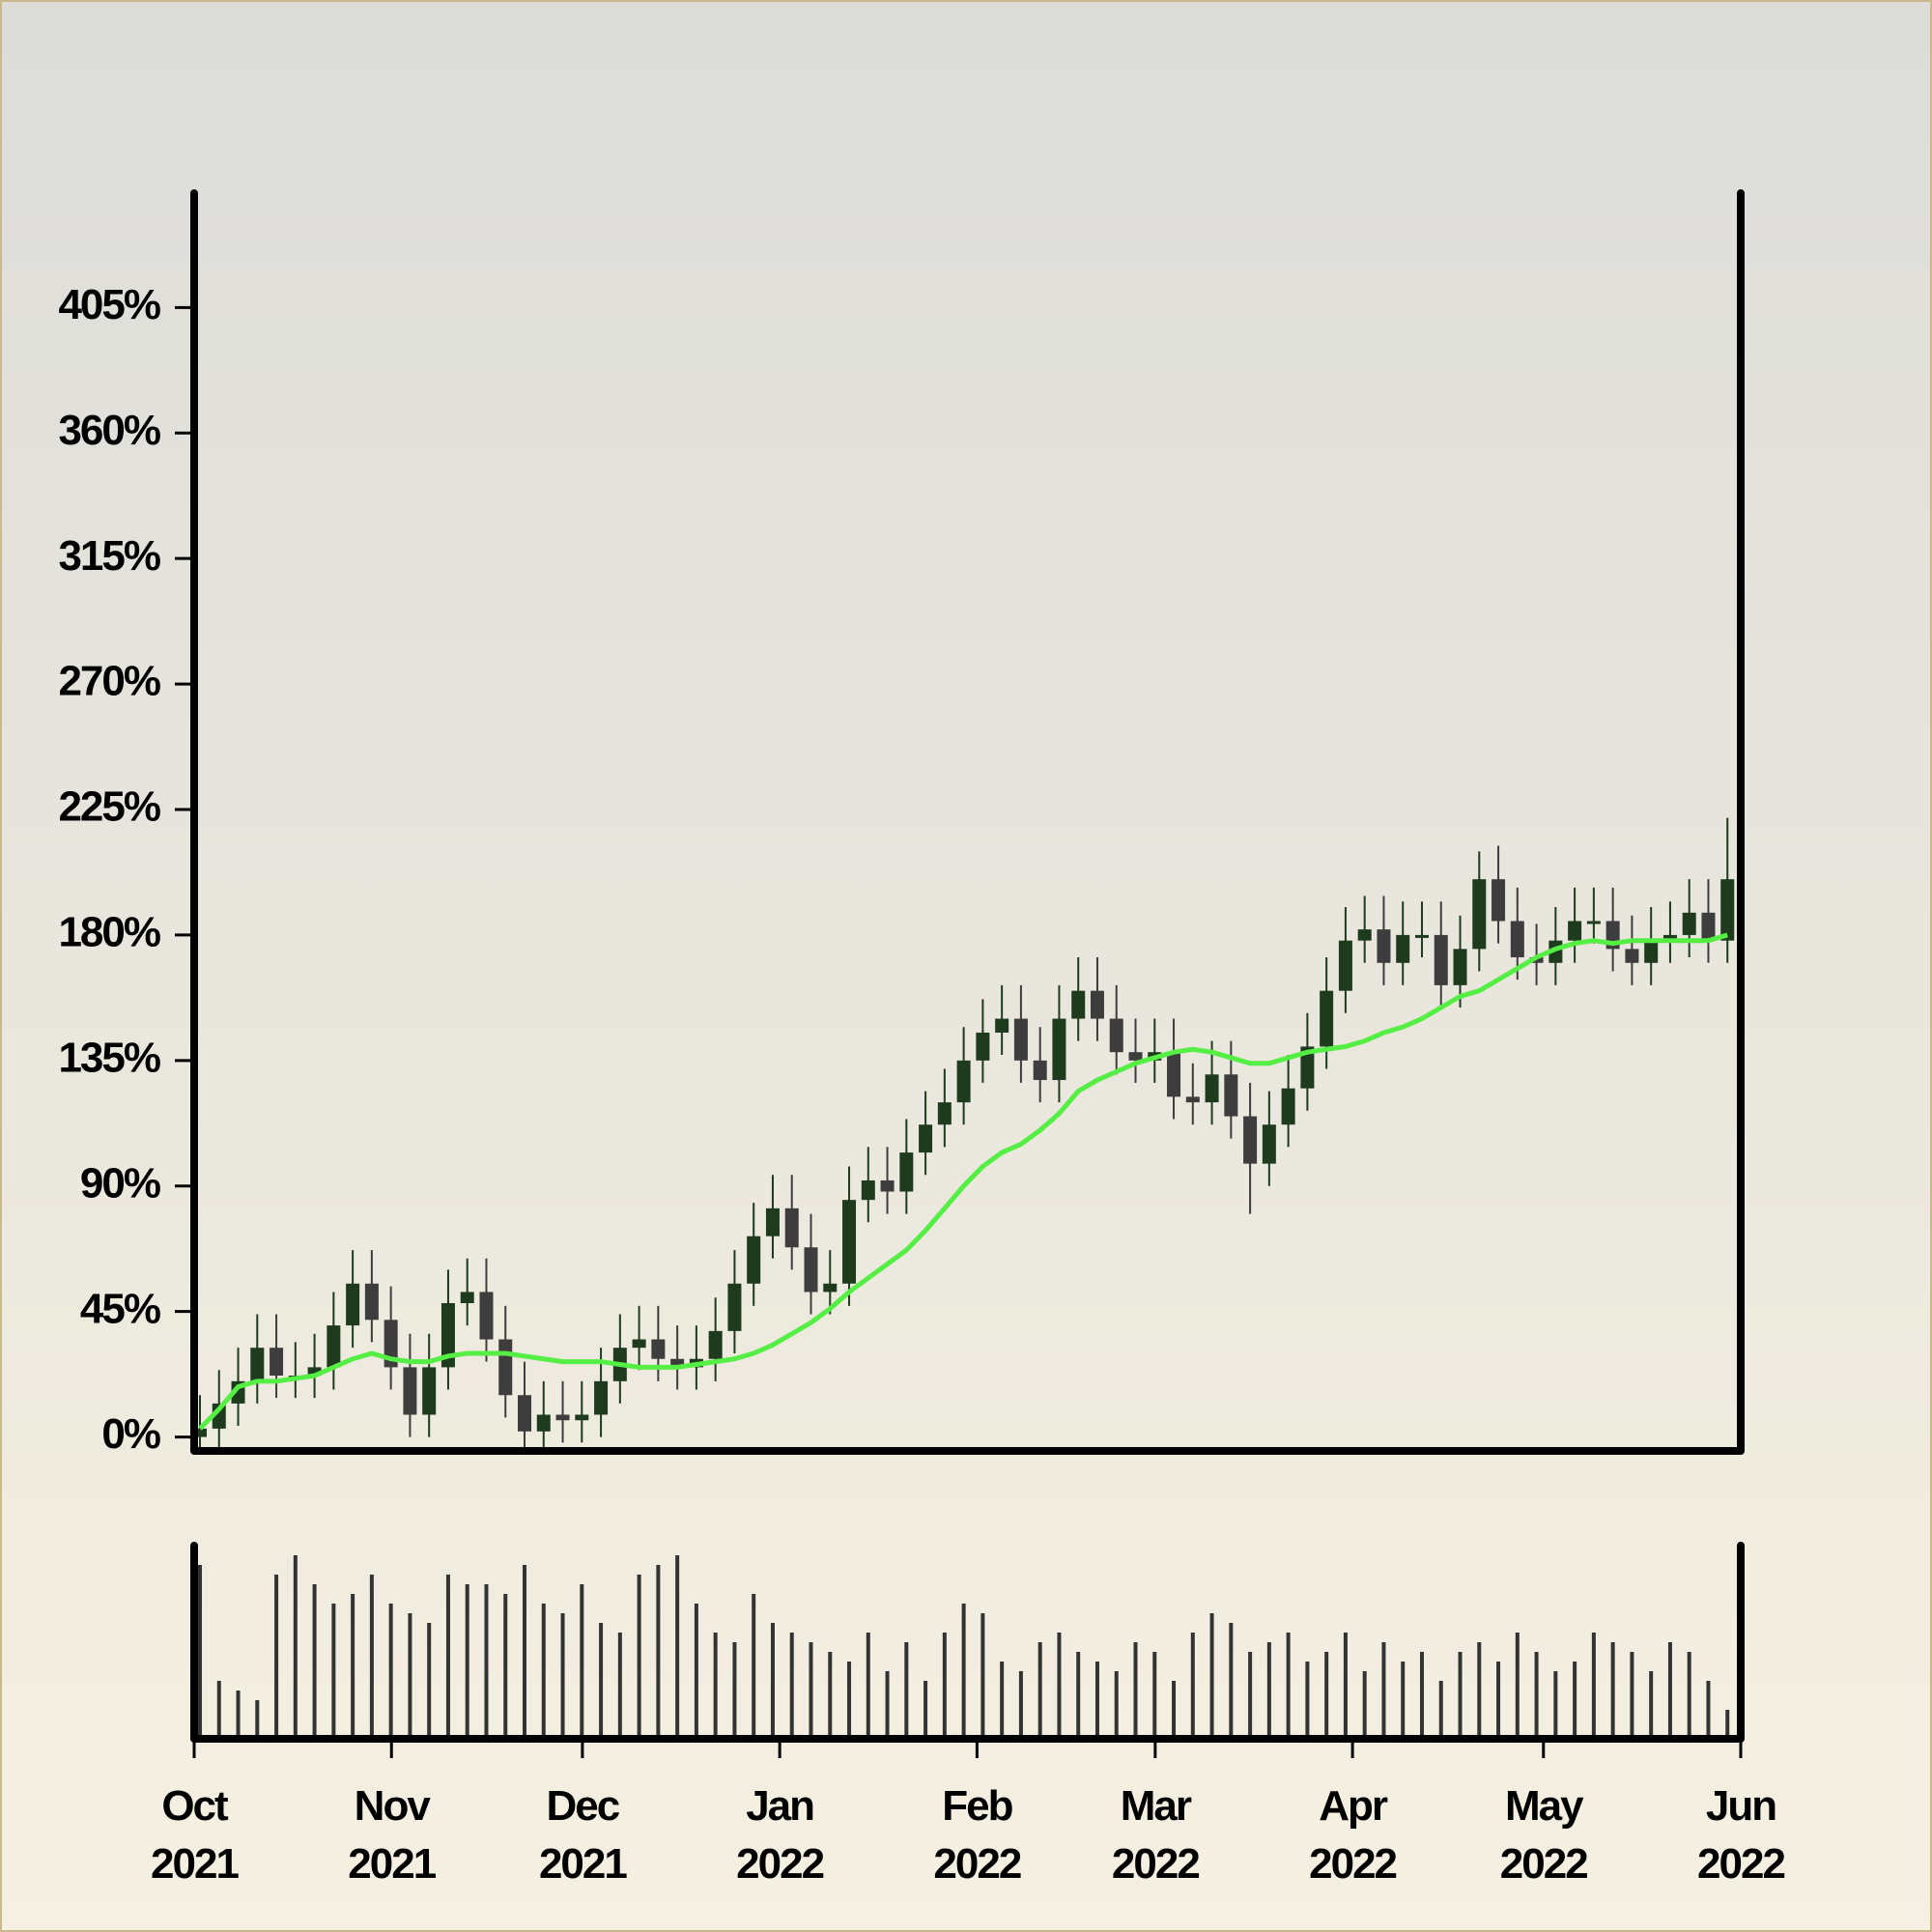  I want to click on y-tick-label: 90%, so click(120, 1183).